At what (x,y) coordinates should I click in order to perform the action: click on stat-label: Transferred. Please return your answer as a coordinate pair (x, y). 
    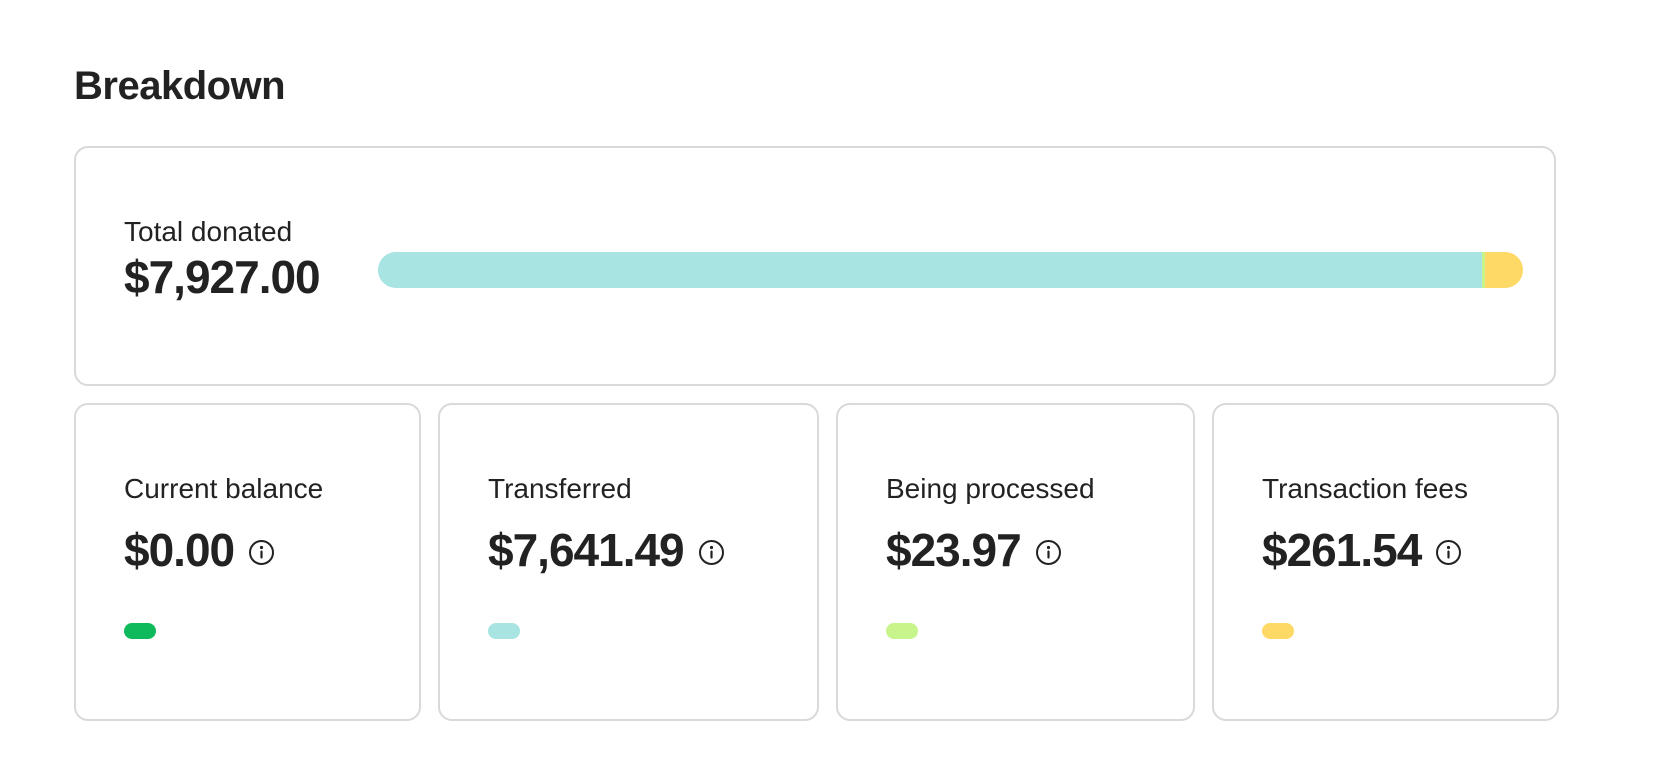
    Looking at the image, I should click on (560, 488).